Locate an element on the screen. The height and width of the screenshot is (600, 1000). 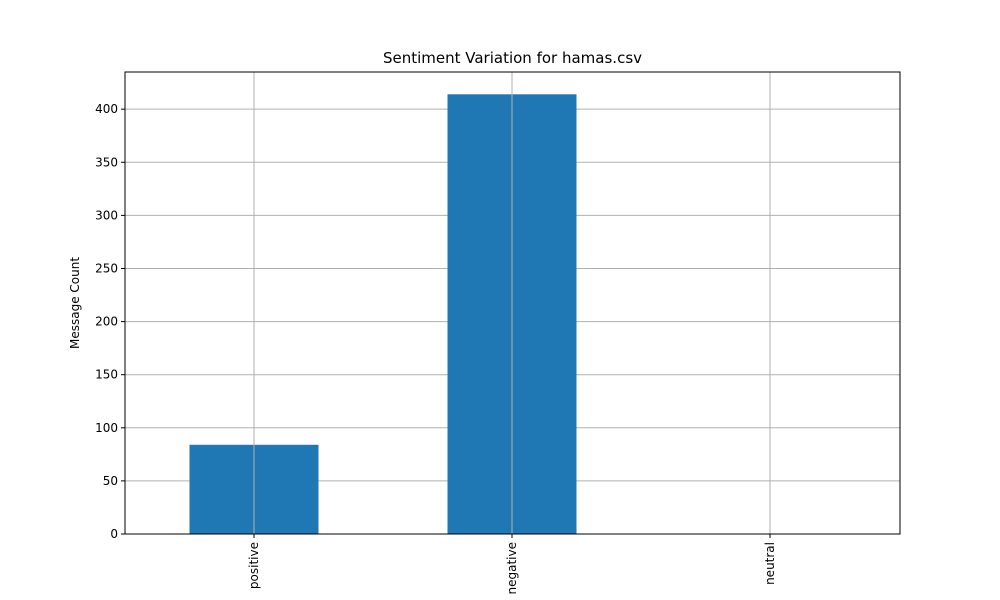
y-tick-label: 100 is located at coordinates (106, 428).